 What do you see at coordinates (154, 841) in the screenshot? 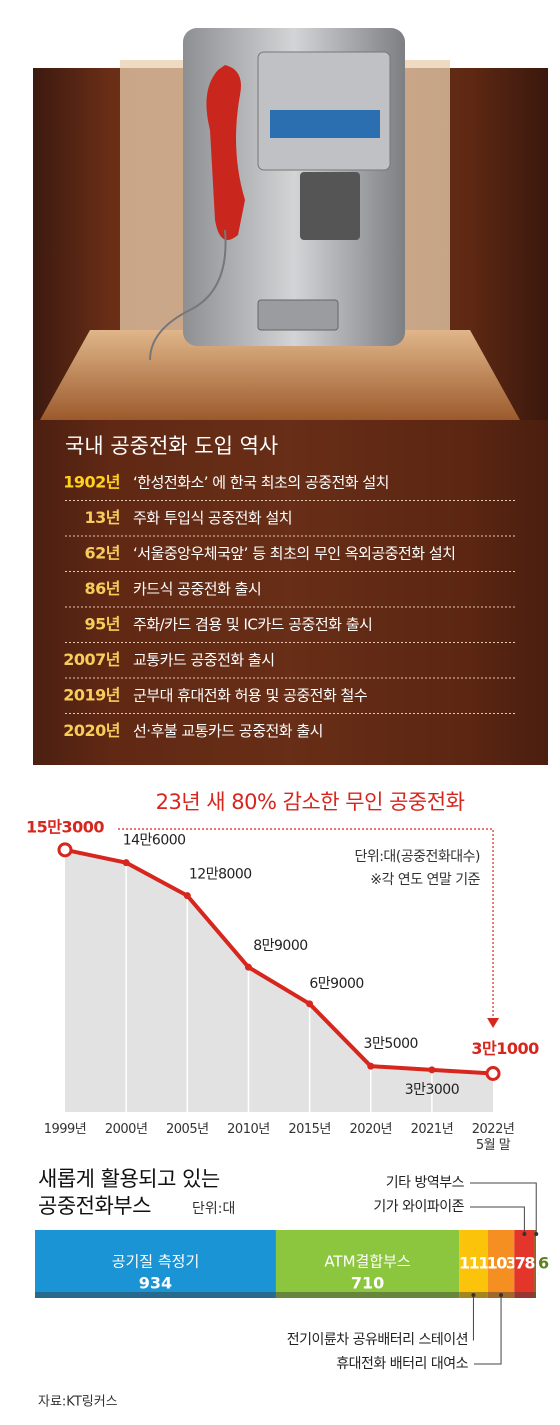
I see `value-label: 14만6000` at bounding box center [154, 841].